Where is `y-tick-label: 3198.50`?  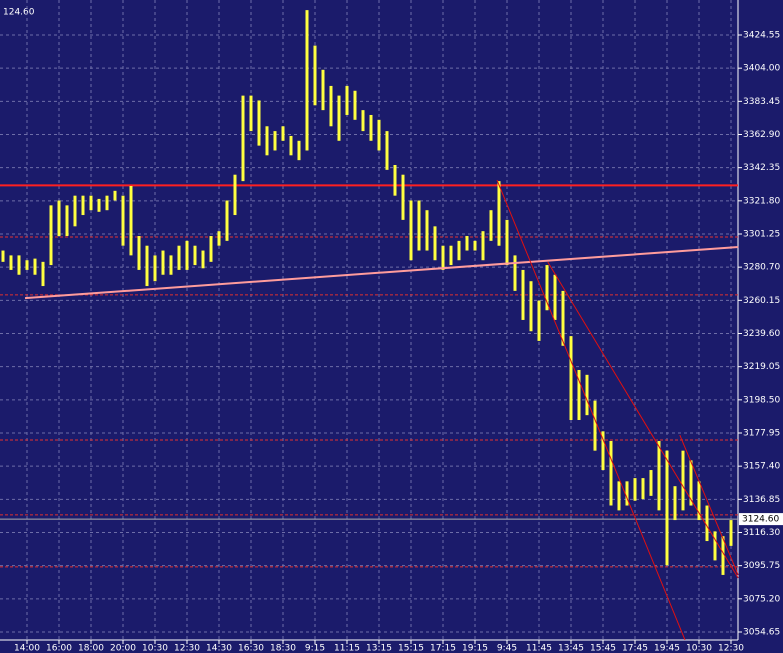 y-tick-label: 3198.50 is located at coordinates (761, 400).